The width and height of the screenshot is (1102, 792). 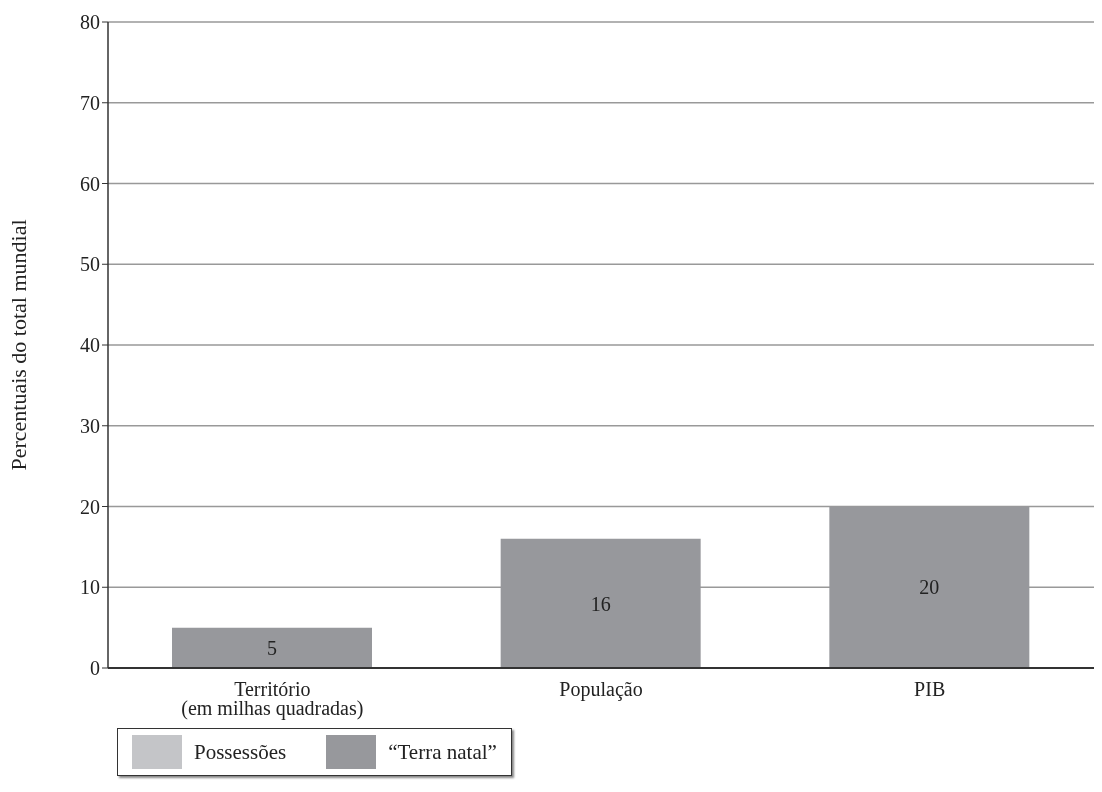 I want to click on y-tick-label: 40, so click(x=90, y=345).